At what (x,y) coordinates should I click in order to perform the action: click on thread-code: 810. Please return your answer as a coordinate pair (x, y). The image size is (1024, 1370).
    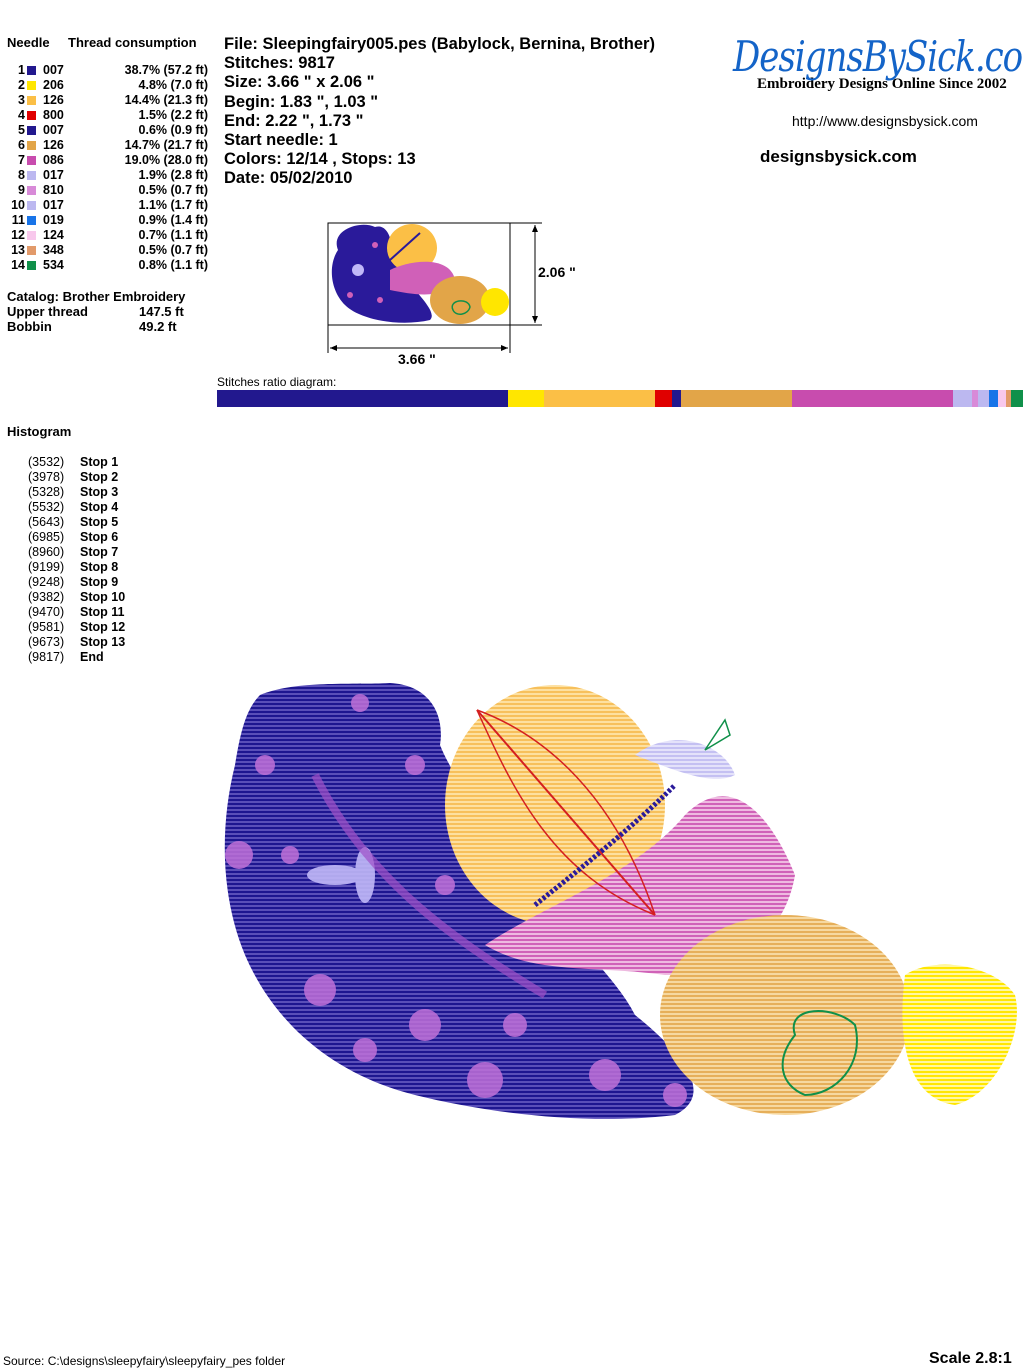
    Looking at the image, I should click on (53, 190).